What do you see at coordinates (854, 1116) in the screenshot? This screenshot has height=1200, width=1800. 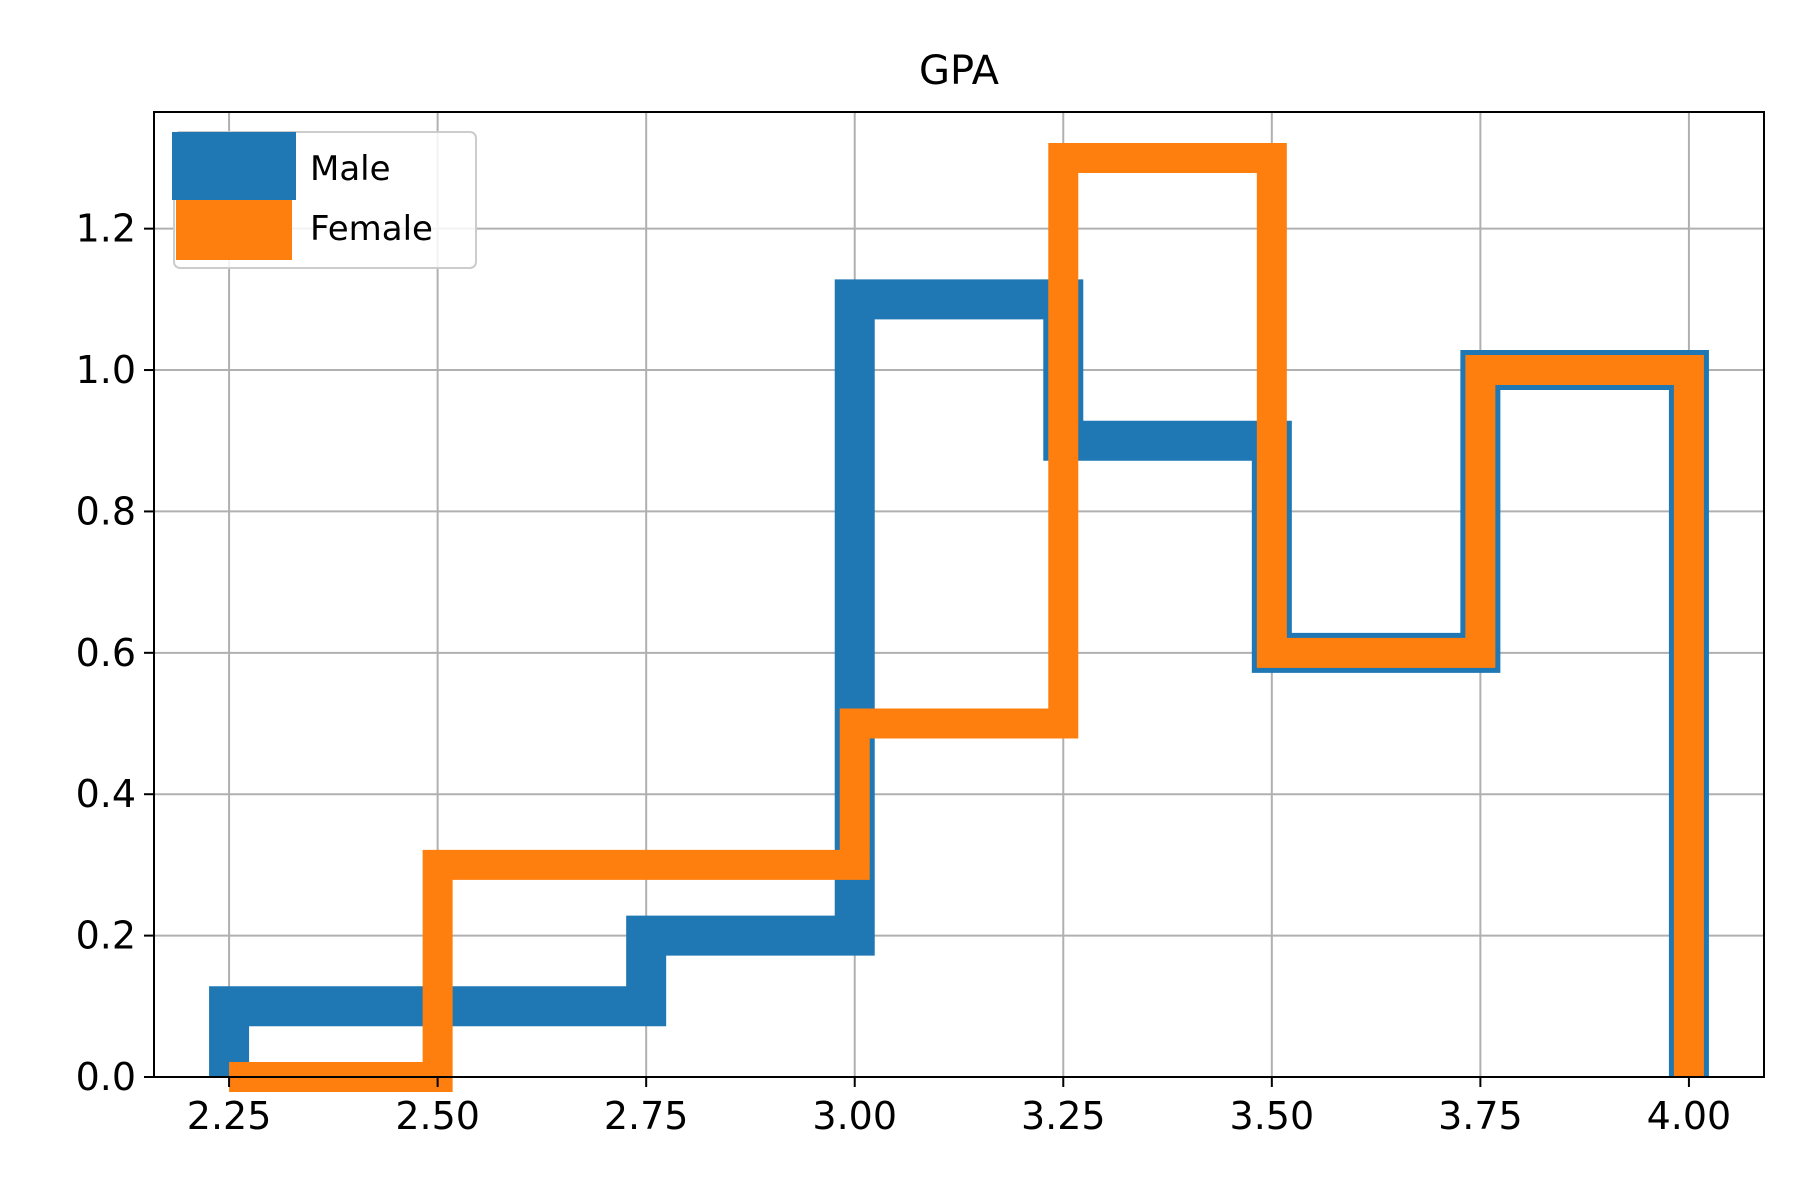 I see `x-tick-label: 3.00` at bounding box center [854, 1116].